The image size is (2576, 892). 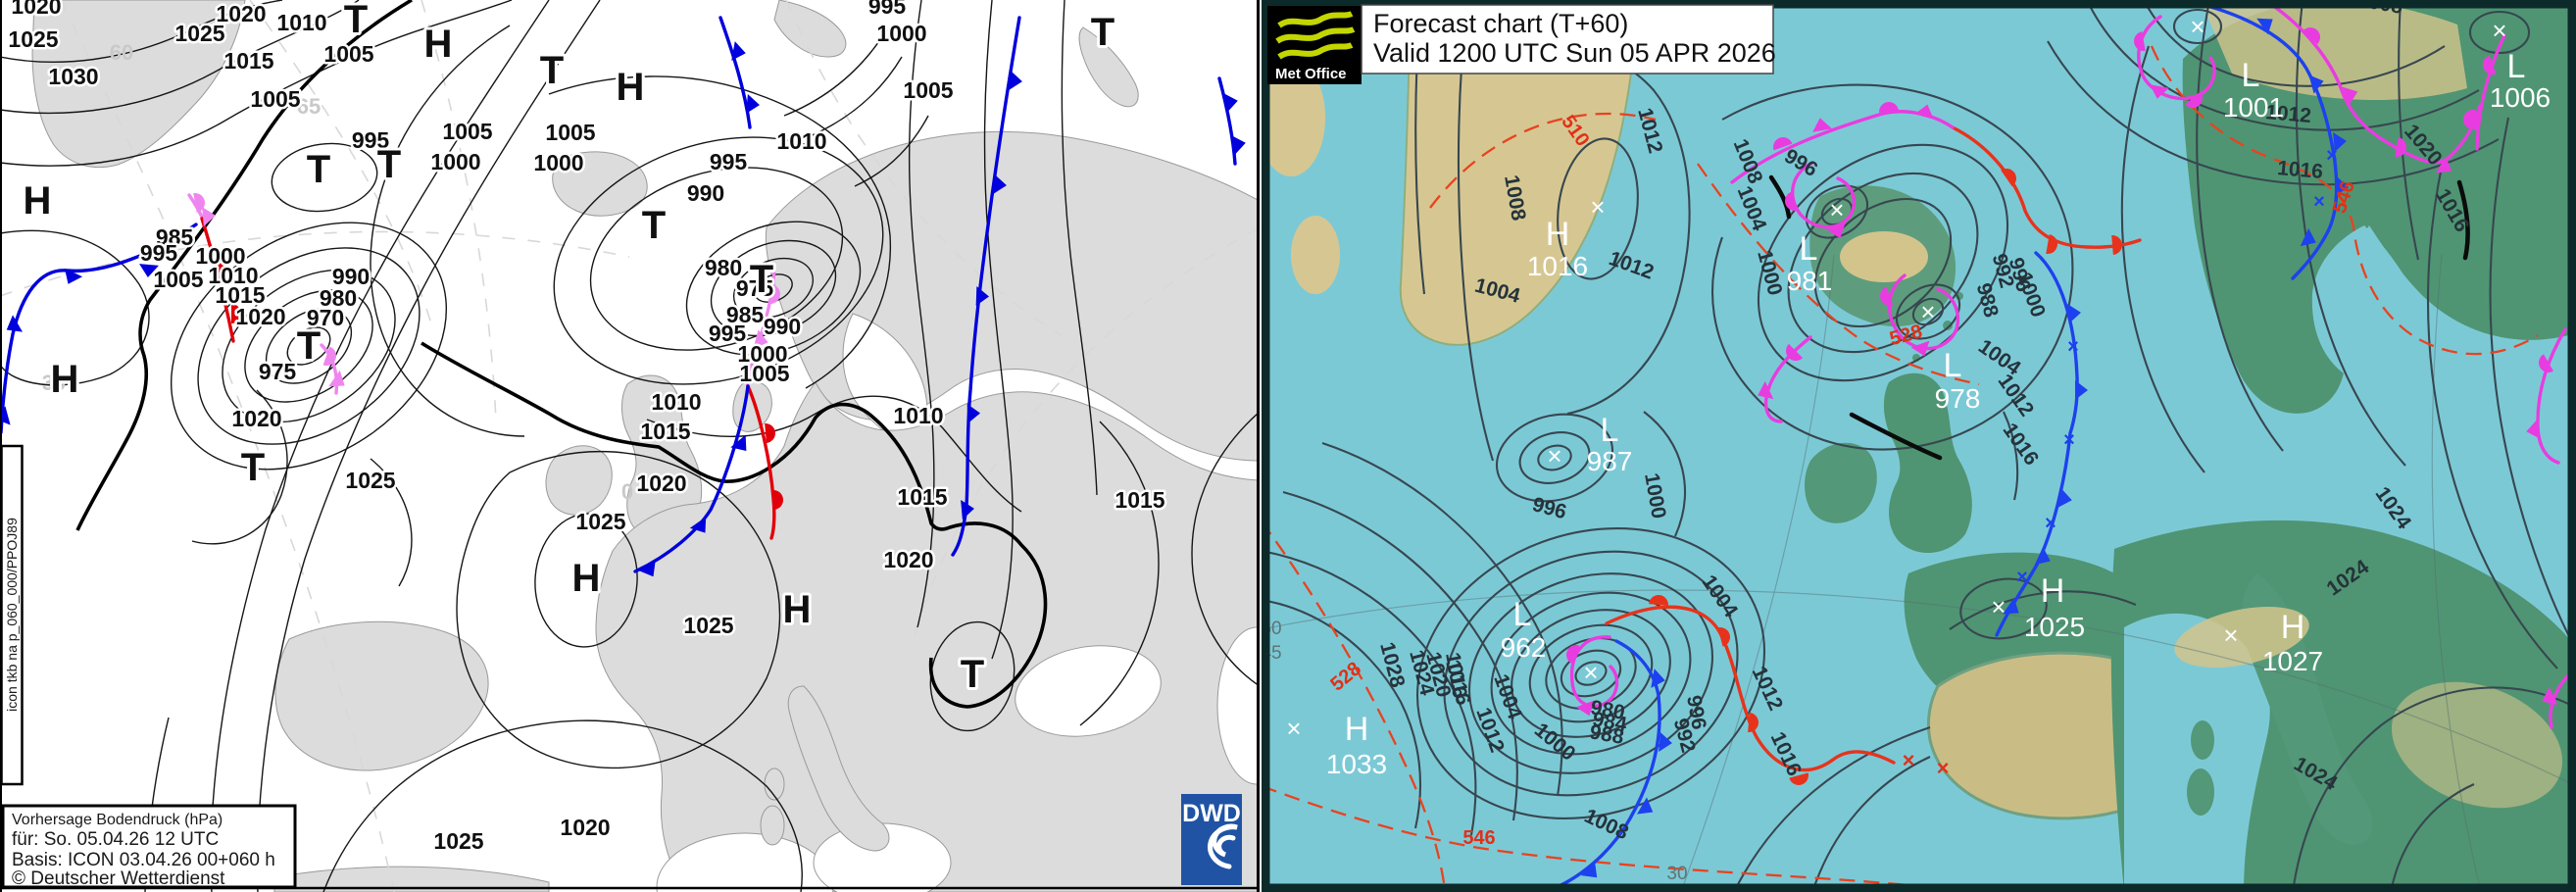 I want to click on isobar-label: 975, so click(x=755, y=288).